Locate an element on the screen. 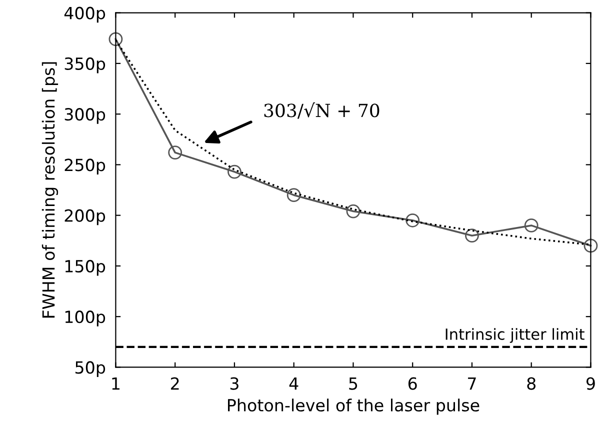 The image size is (609, 427). x-tick-label: 1 is located at coordinates (116, 383).